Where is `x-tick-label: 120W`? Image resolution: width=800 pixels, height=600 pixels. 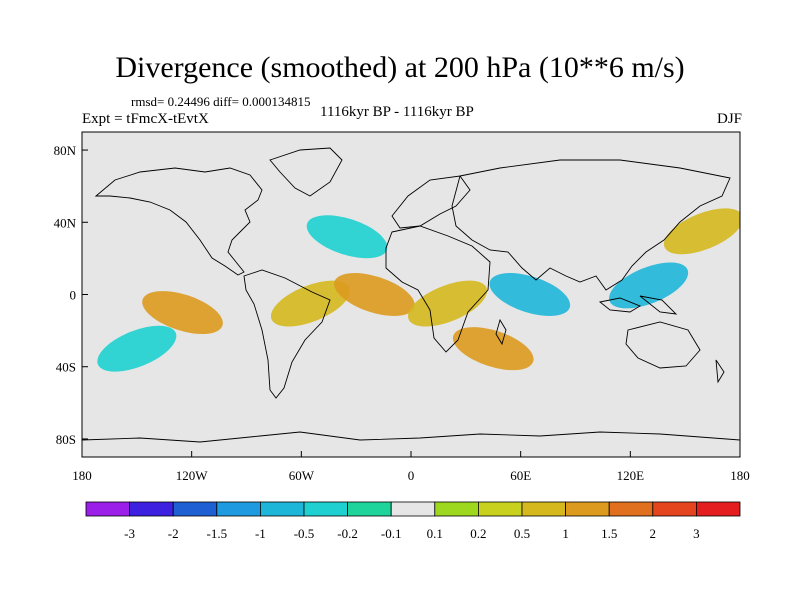
x-tick-label: 120W is located at coordinates (192, 475).